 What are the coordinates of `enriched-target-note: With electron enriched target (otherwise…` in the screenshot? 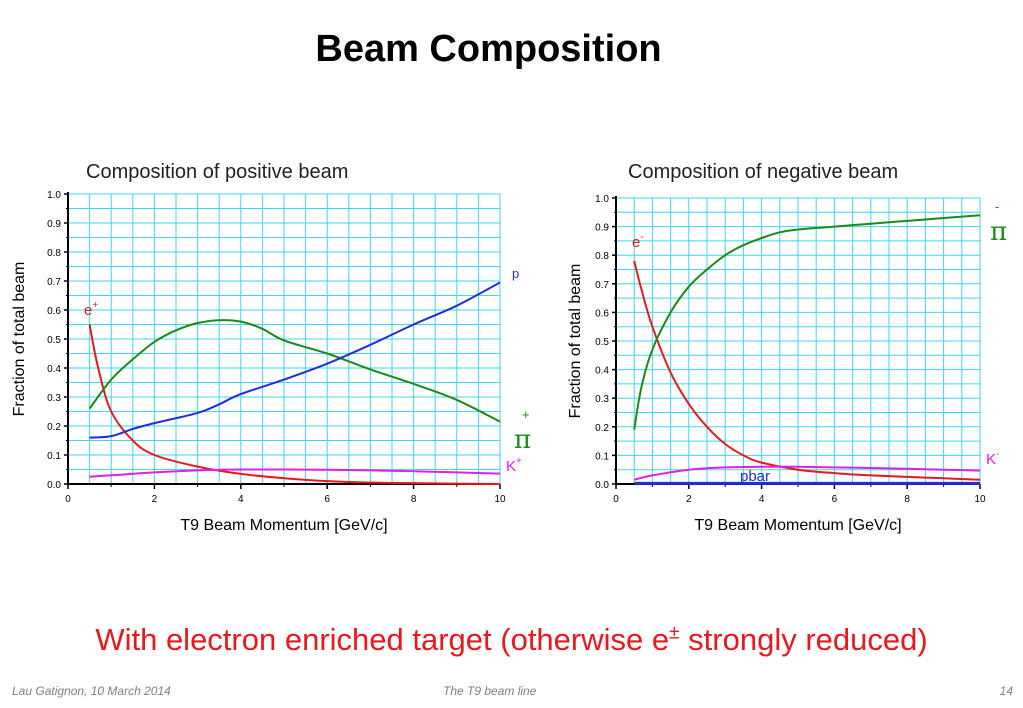 It's located at (511, 640).